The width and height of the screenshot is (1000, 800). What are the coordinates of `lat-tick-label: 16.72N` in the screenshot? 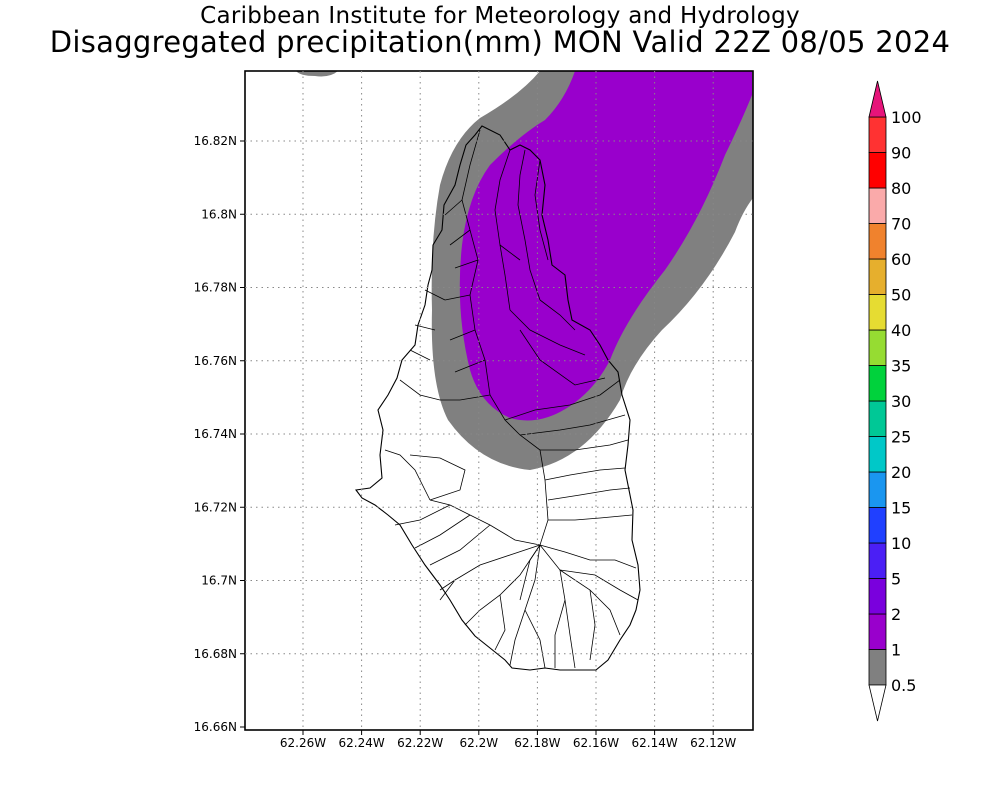 It's located at (215, 507).